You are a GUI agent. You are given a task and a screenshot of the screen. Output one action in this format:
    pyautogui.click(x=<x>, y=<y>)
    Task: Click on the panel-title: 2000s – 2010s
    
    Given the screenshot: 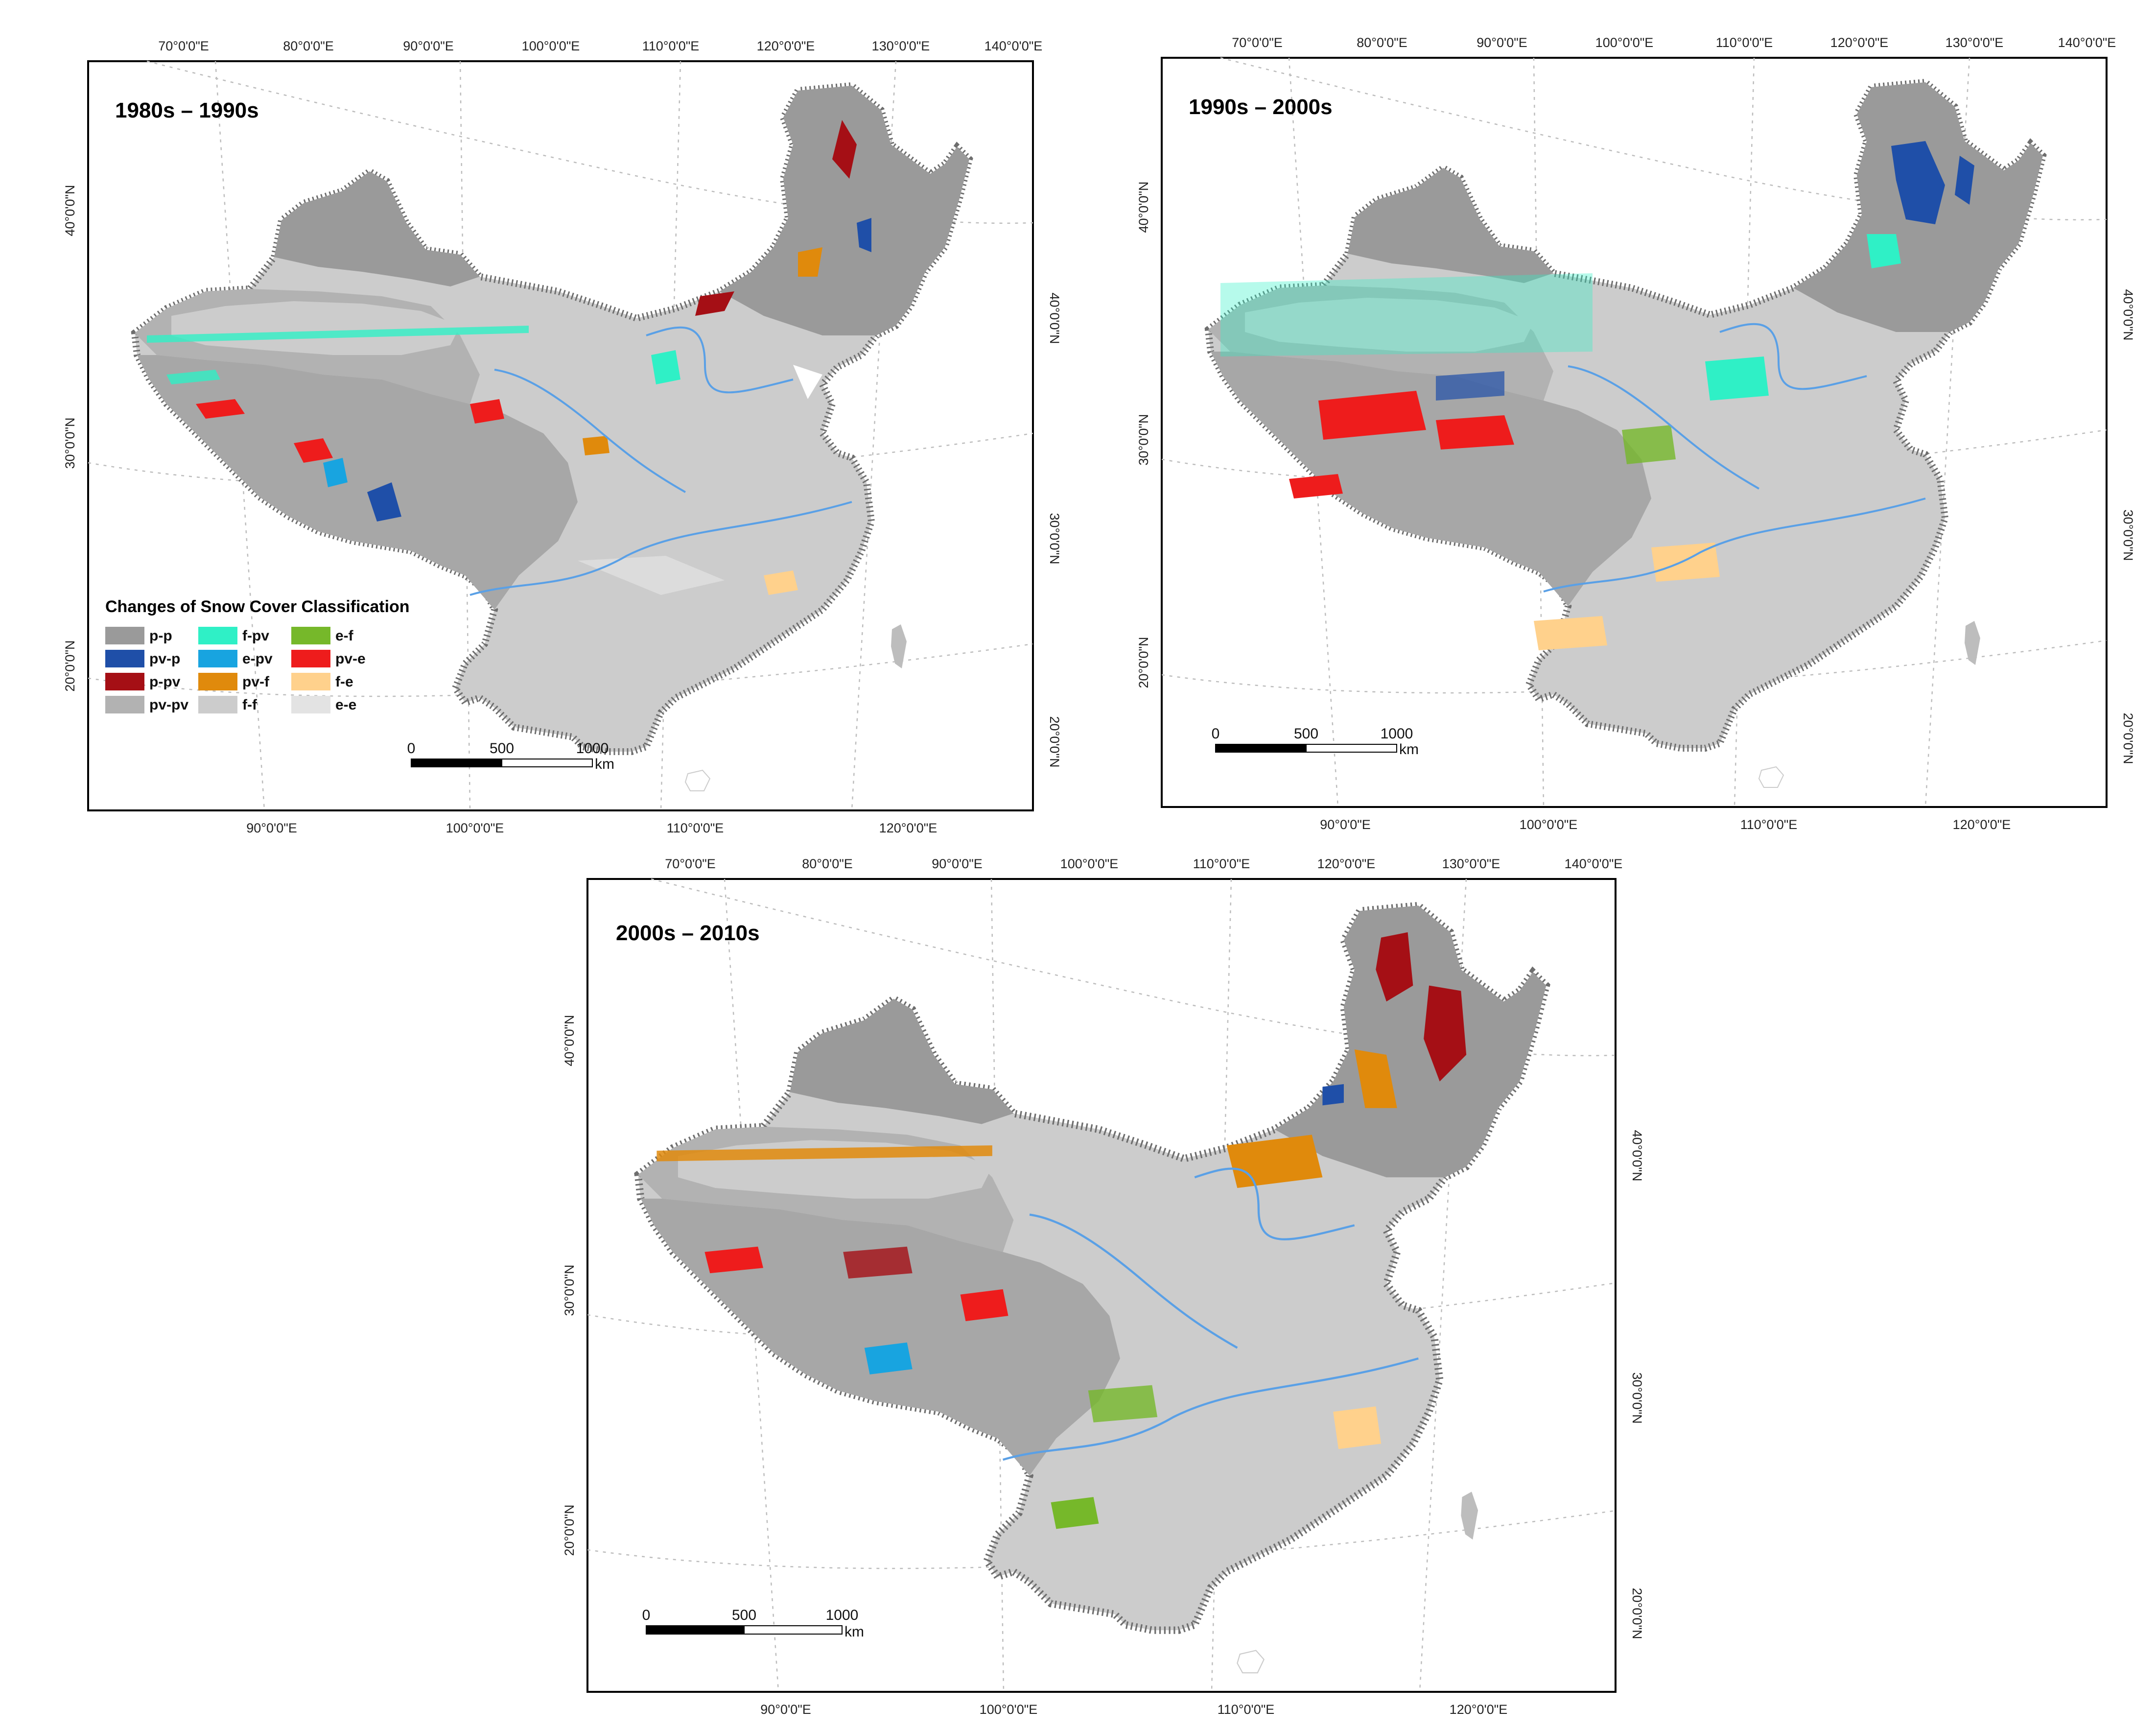 What is the action you would take?
    pyautogui.click(x=688, y=933)
    